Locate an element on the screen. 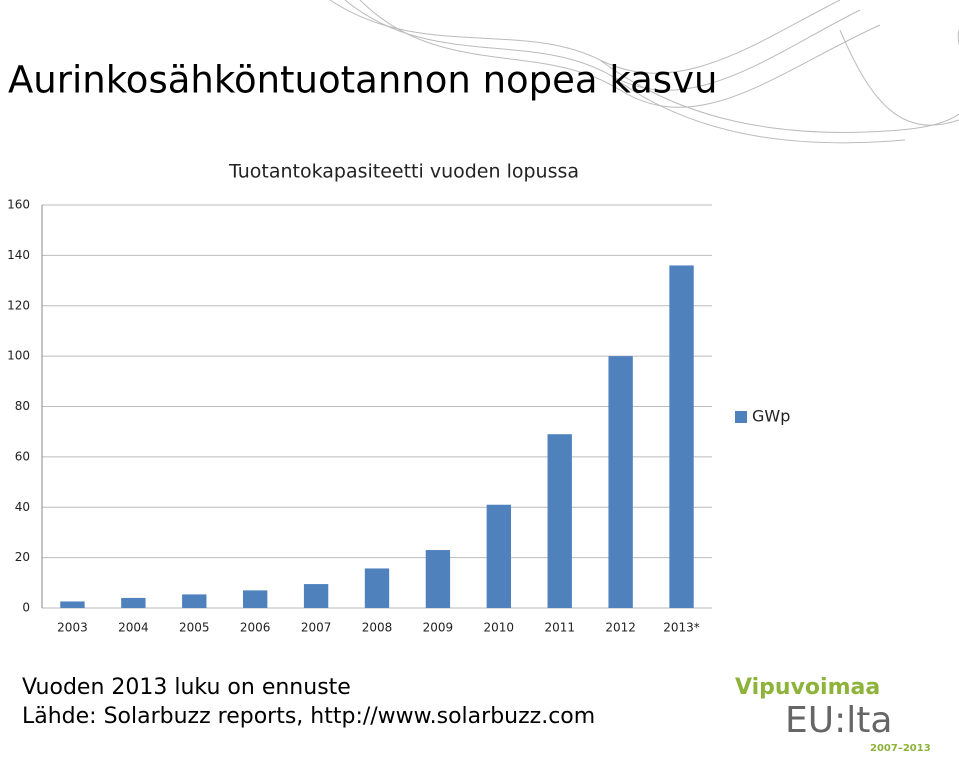  decoration is located at coordinates (644, 72).